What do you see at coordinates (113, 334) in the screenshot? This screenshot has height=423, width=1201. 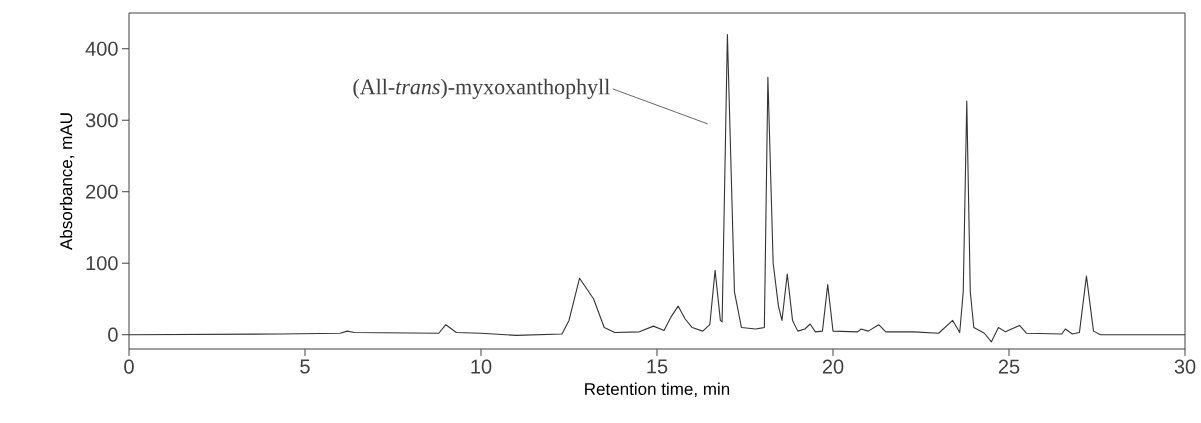 I see `y-tick-label: 0` at bounding box center [113, 334].